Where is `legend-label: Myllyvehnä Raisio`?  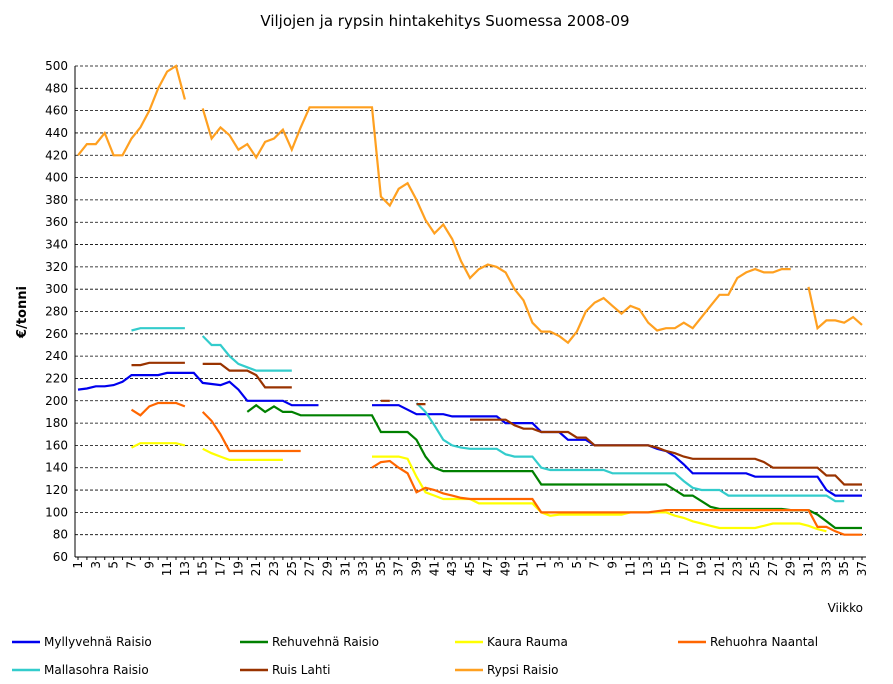
legend-label: Myllyvehnä Raisio is located at coordinates (98, 642).